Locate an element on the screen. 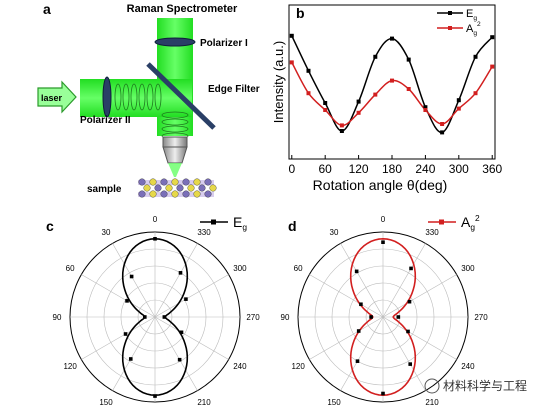  horizontal-beam is located at coordinates (136, 98).